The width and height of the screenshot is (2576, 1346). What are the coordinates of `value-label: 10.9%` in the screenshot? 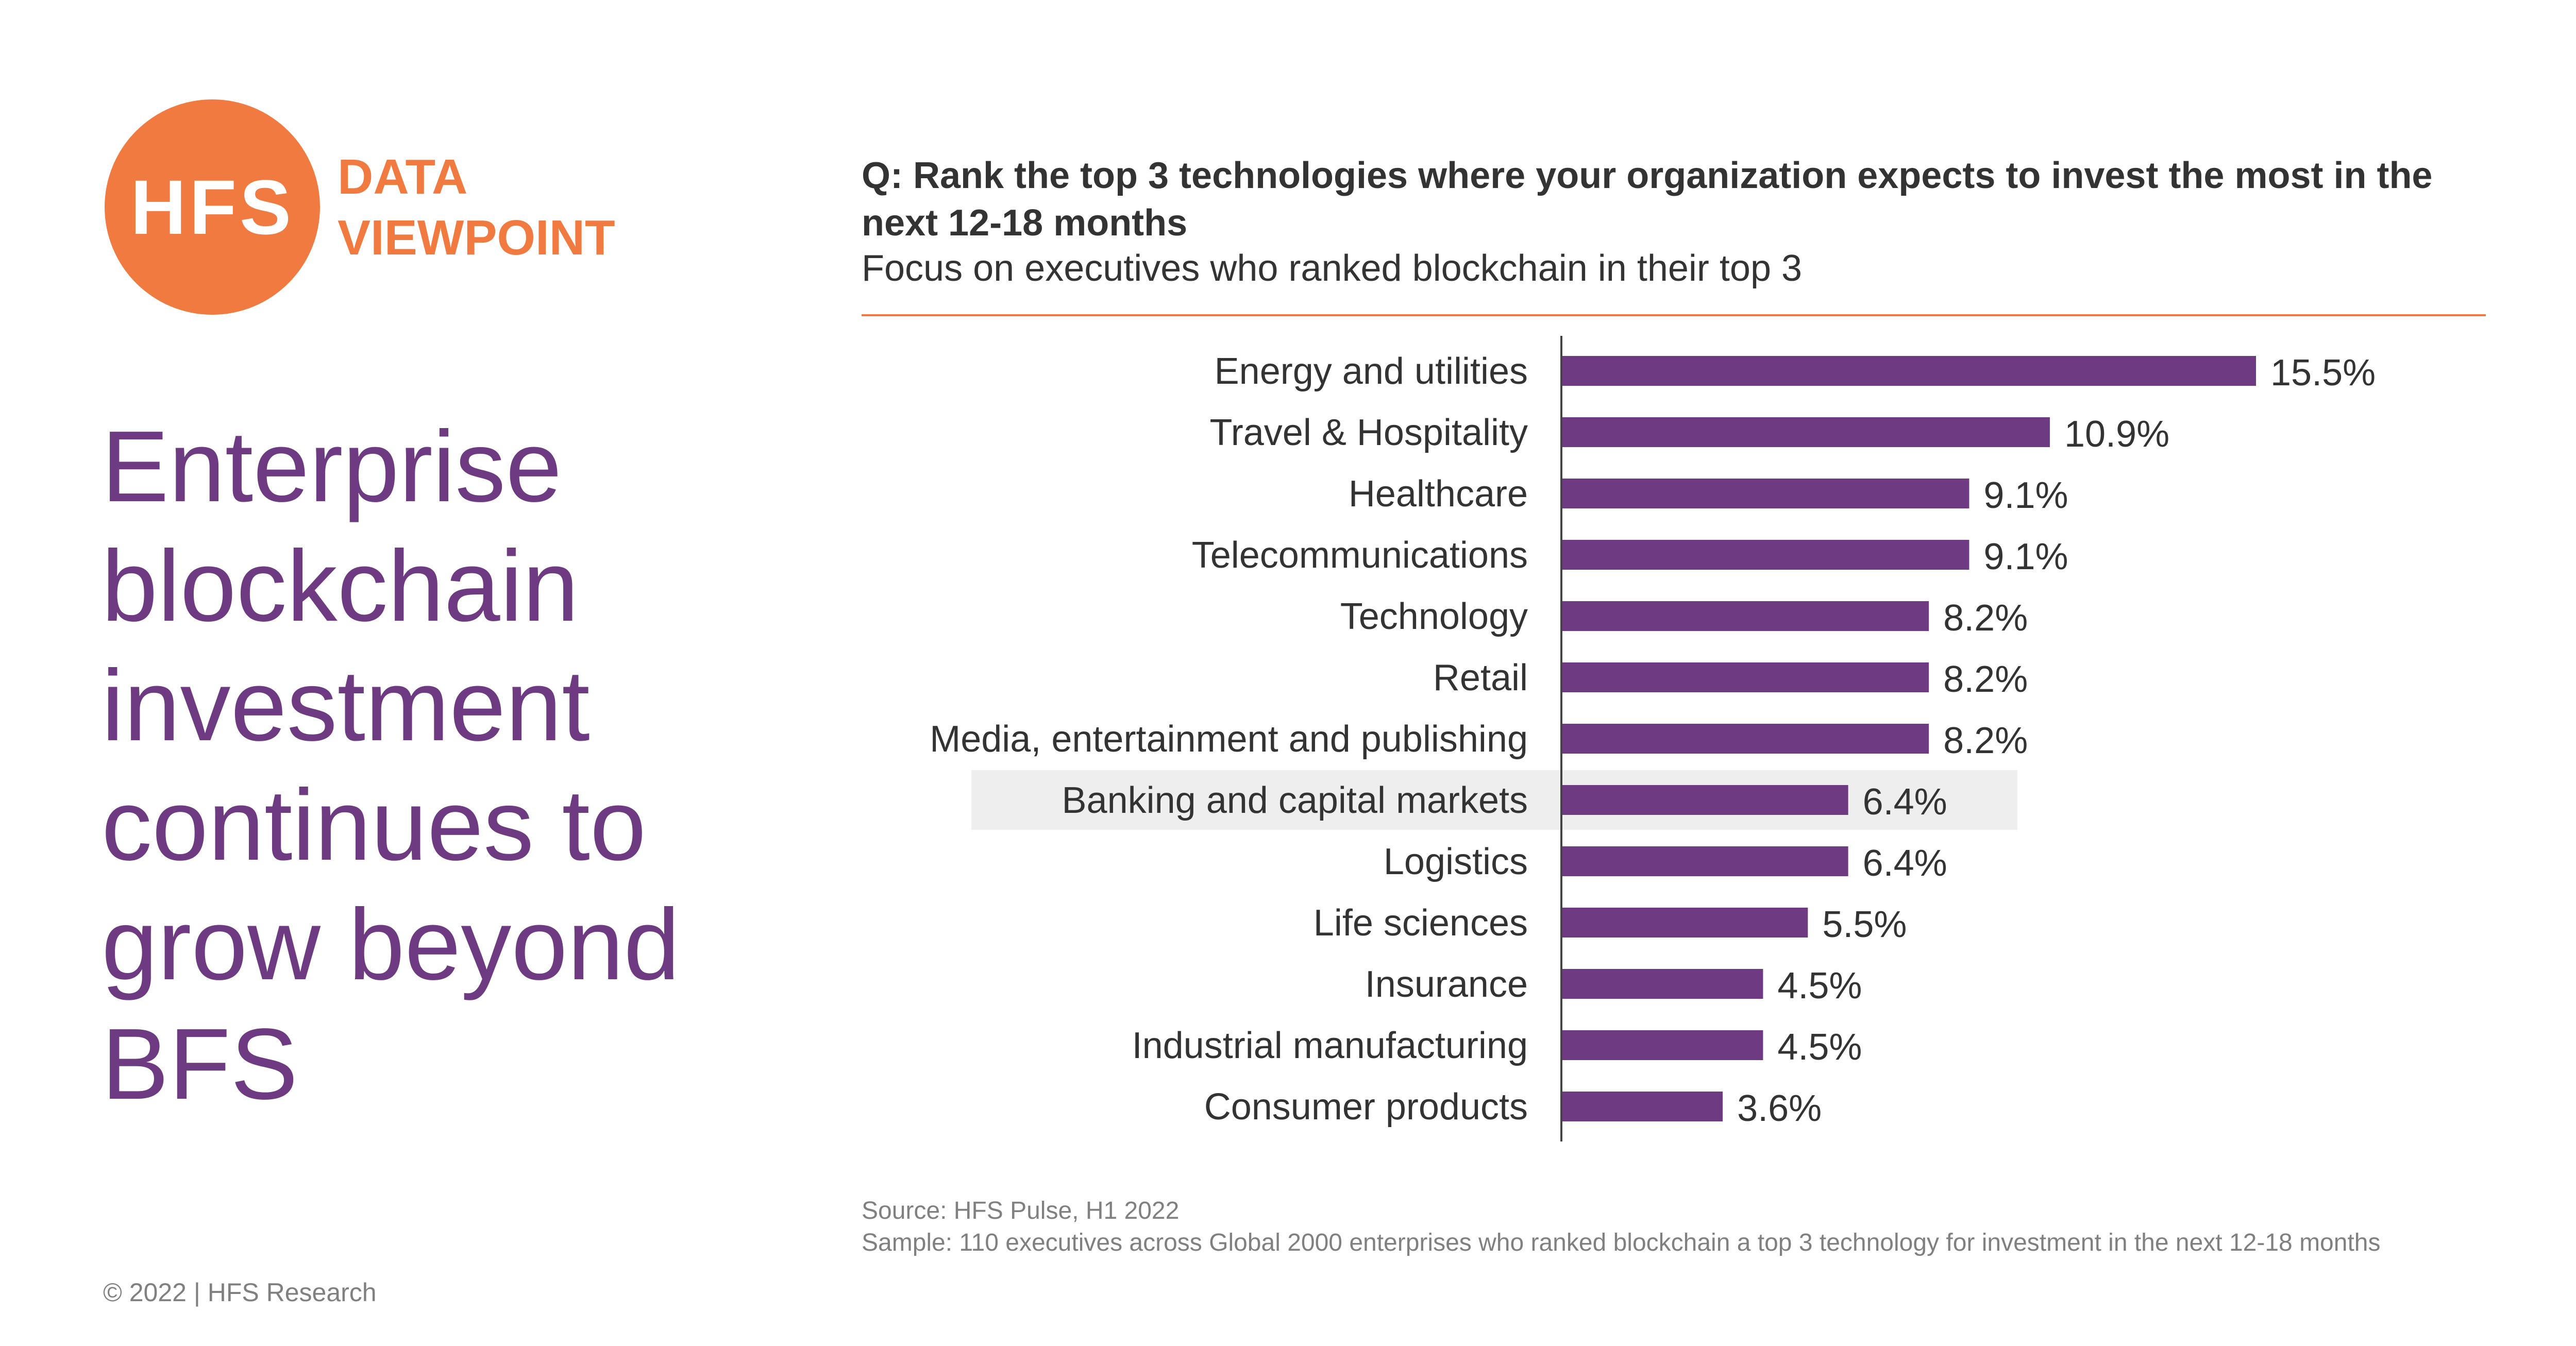 It's located at (2116, 435).